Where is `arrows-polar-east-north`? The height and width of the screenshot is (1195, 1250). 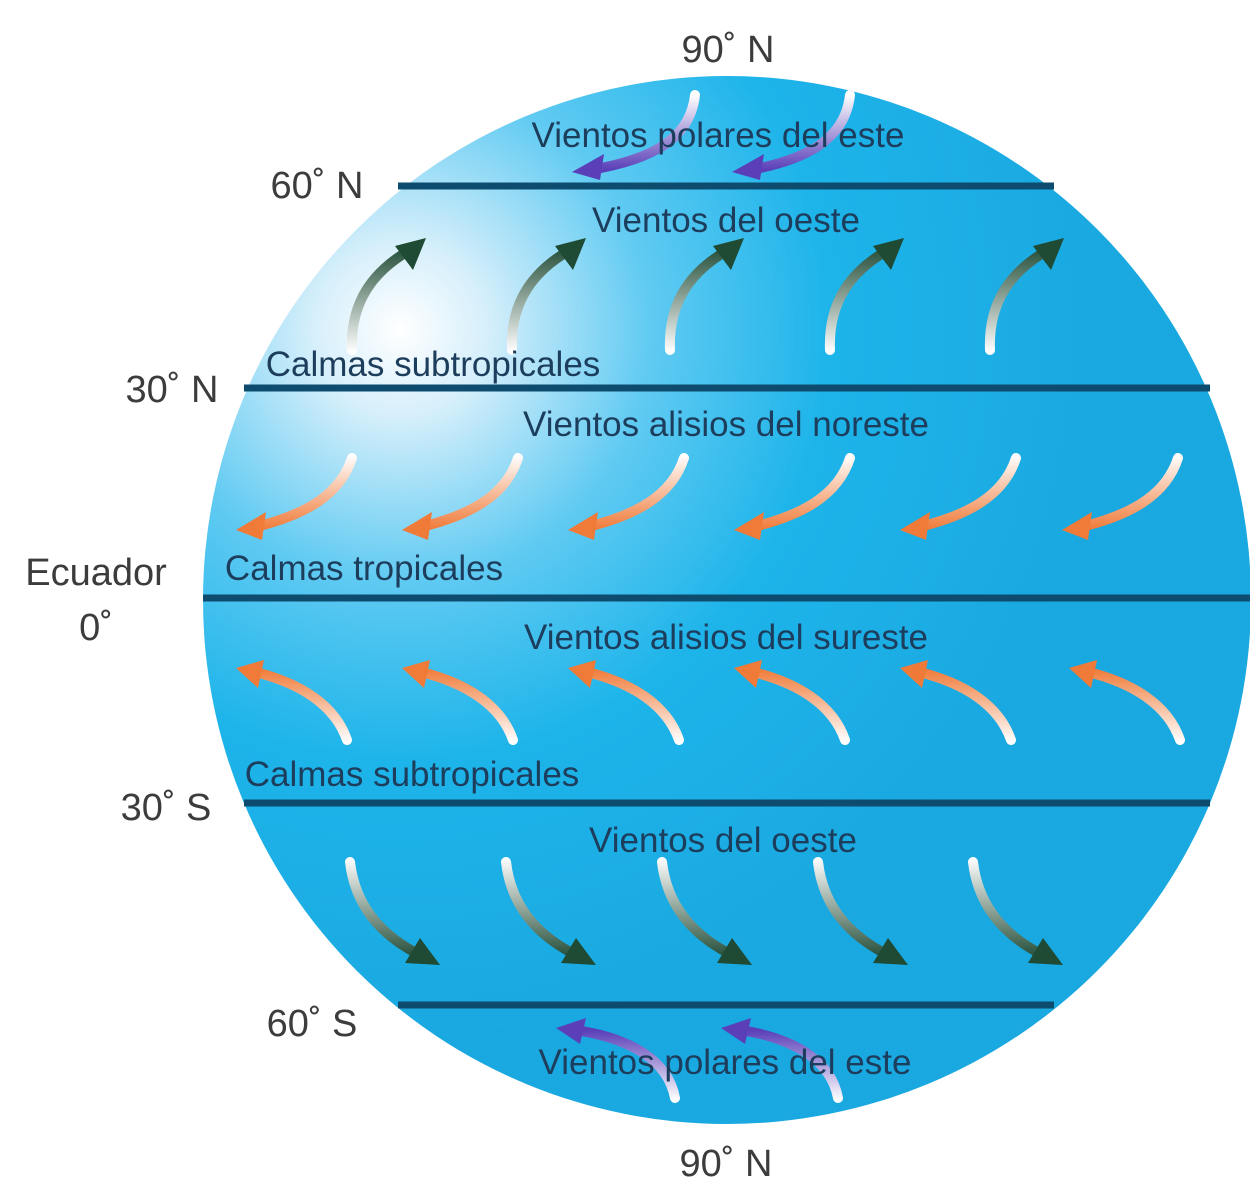
arrows-polar-east-north is located at coordinates (713, 135).